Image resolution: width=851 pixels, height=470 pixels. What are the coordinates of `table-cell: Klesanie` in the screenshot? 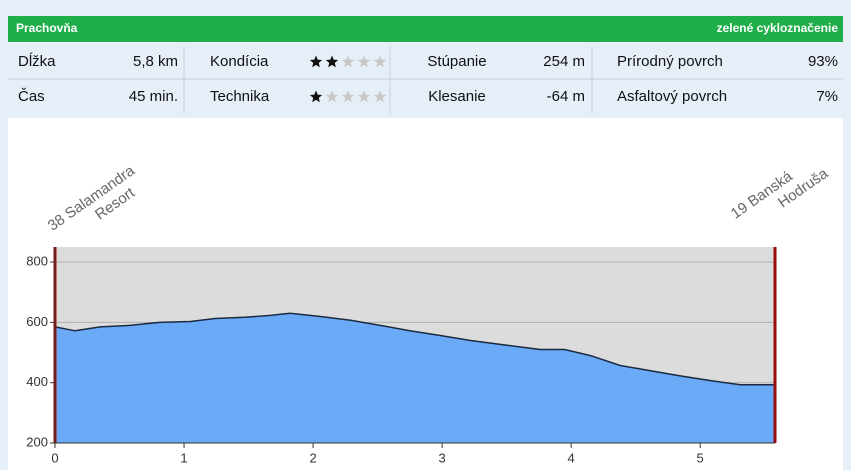 It's located at (457, 96).